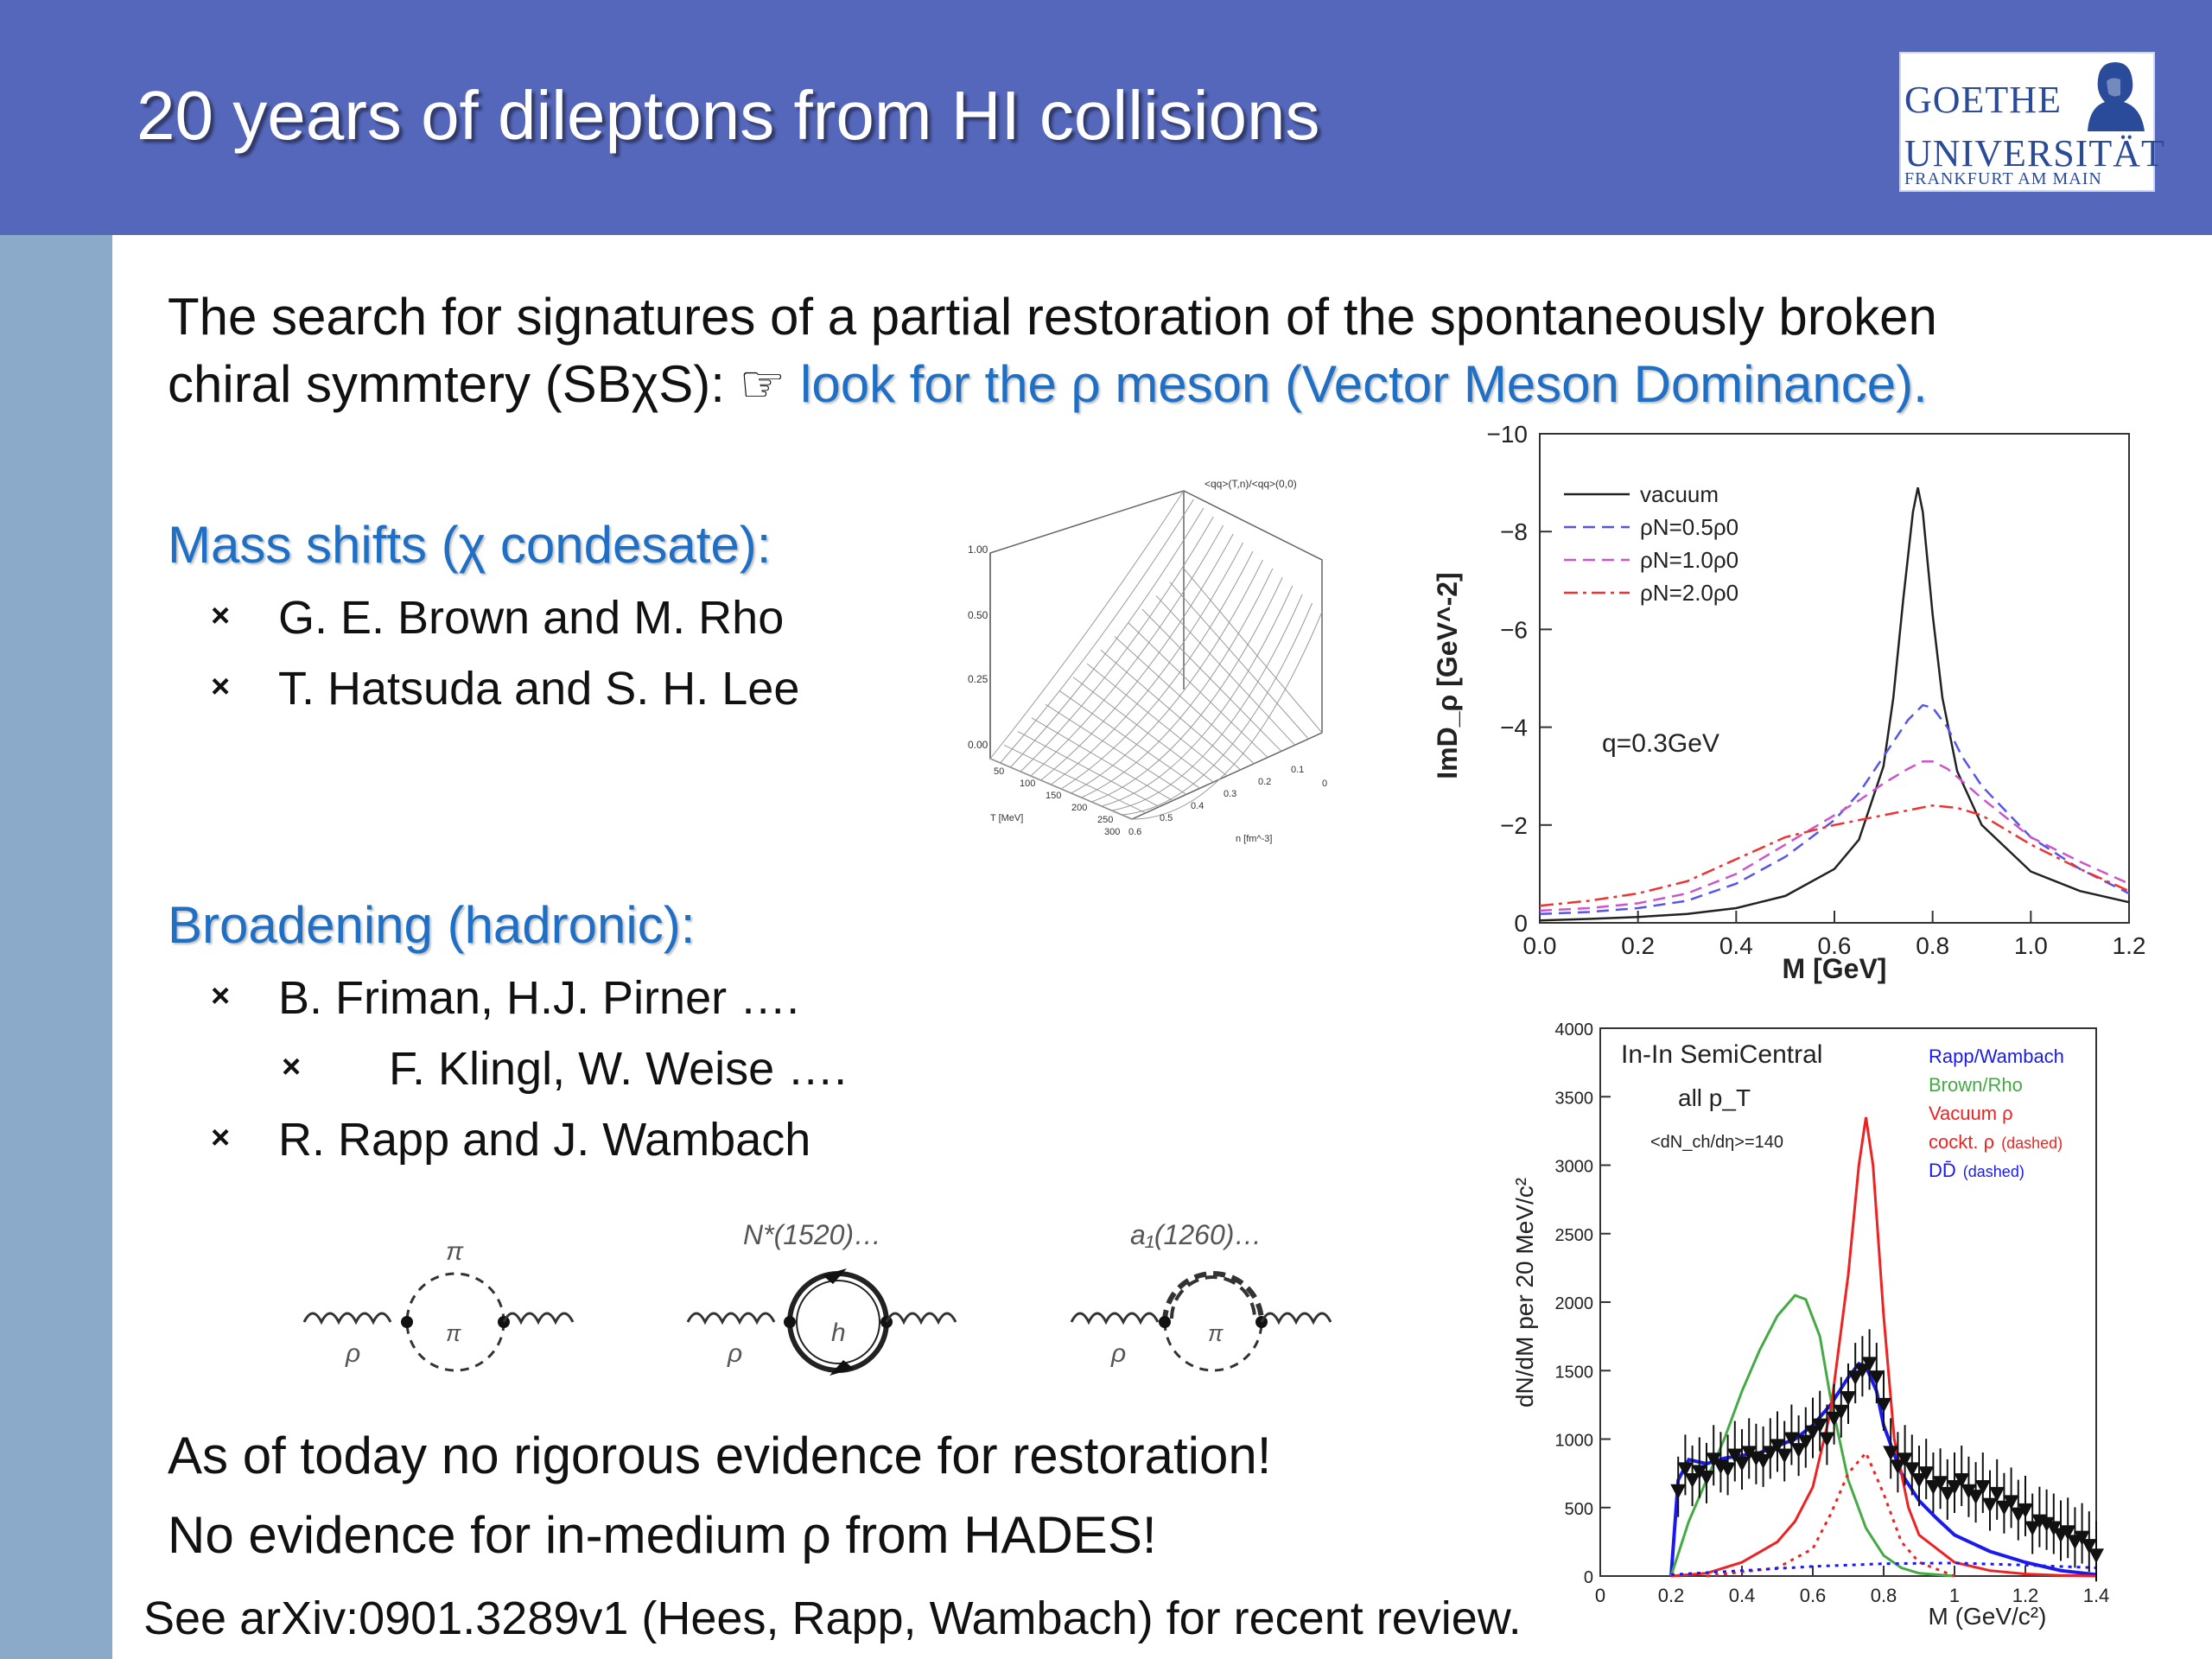 The width and height of the screenshot is (2212, 1659). I want to click on logo-line-1: GOETHE, so click(1983, 100).